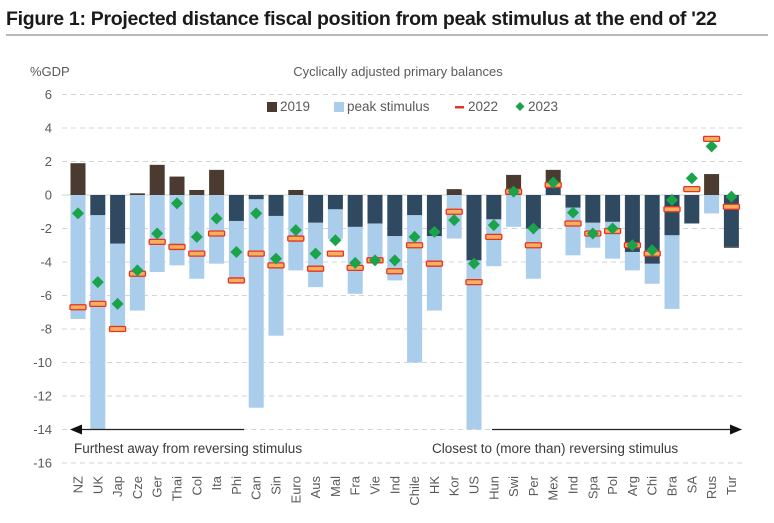 The image size is (774, 523). What do you see at coordinates (78, 484) in the screenshot?
I see `x-tick-label: NZ` at bounding box center [78, 484].